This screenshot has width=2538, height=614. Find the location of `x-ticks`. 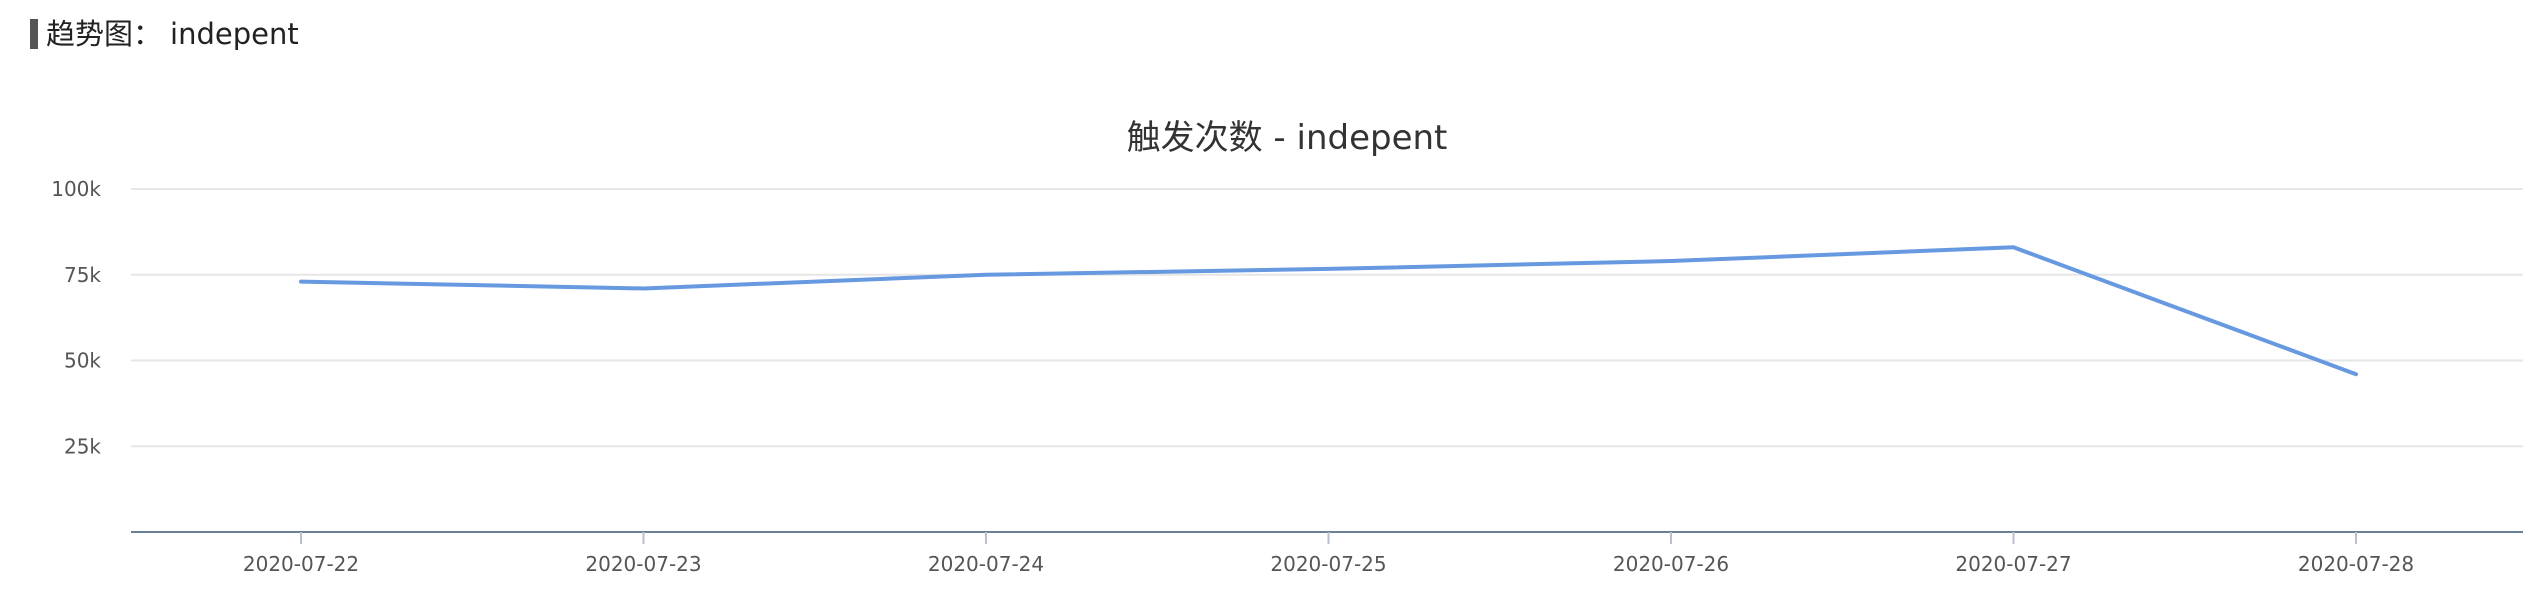

x-ticks is located at coordinates (1328, 538).